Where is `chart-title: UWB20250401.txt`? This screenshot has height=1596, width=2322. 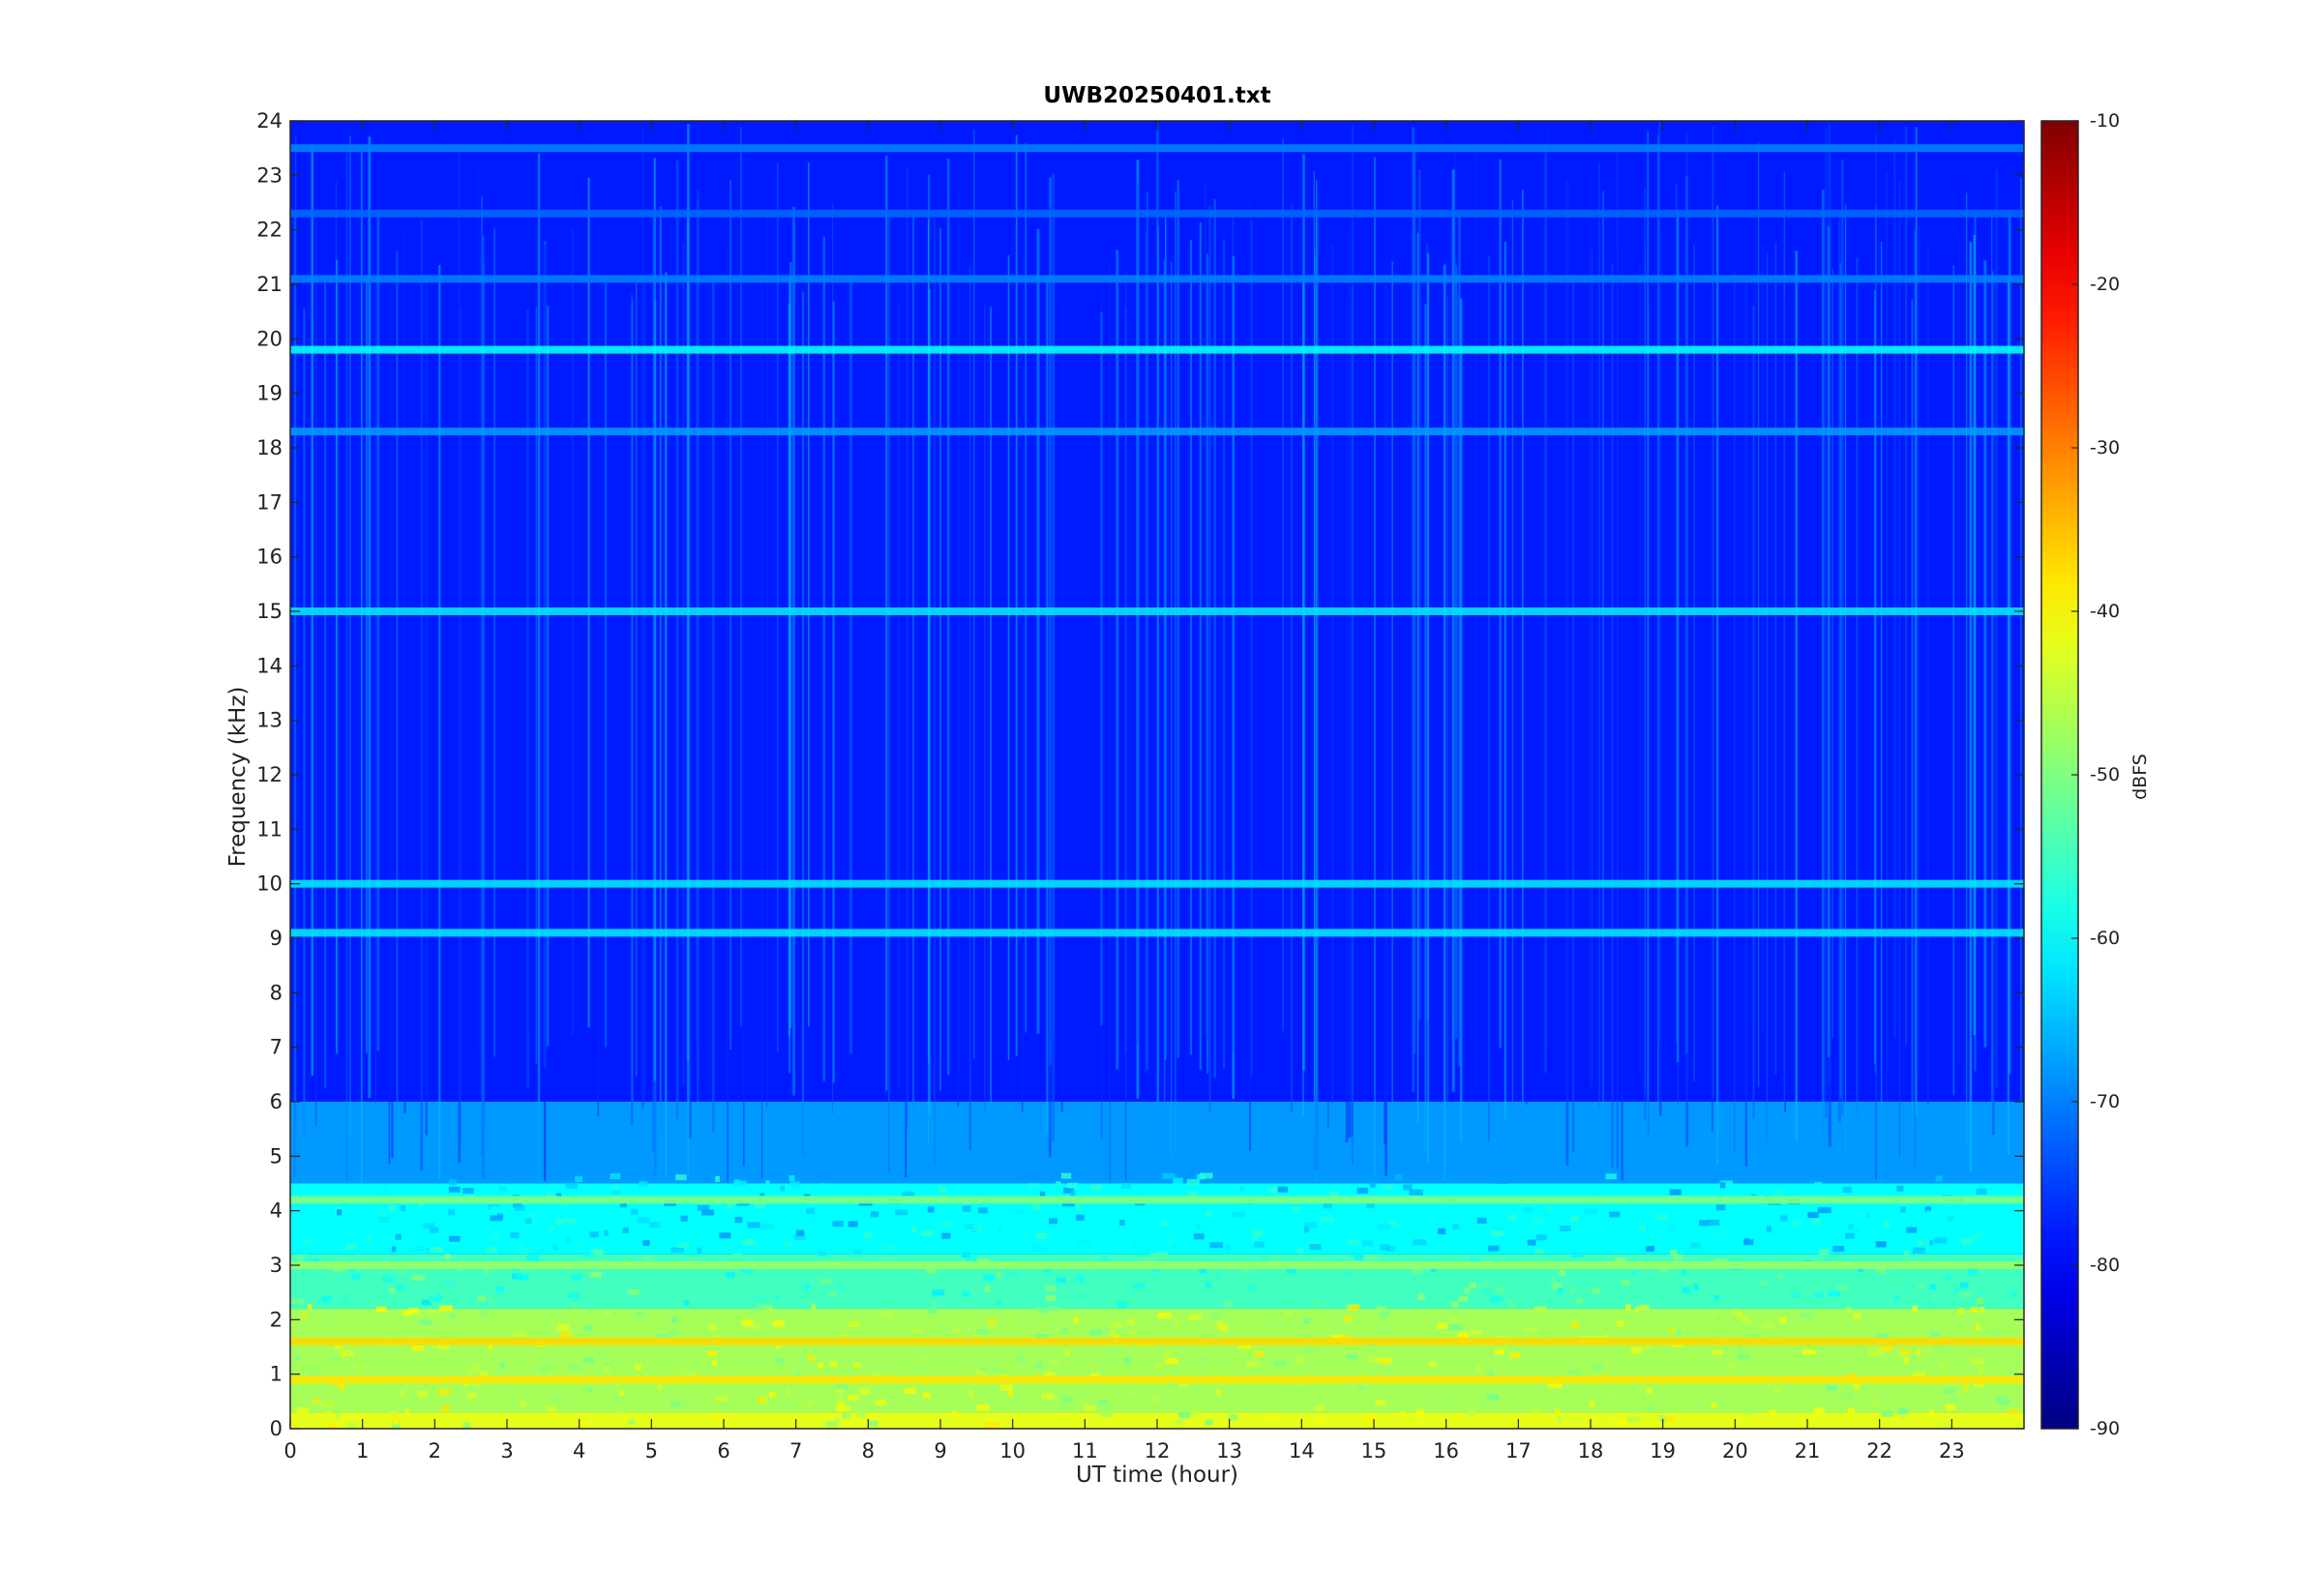
chart-title: UWB20250401.txt is located at coordinates (1157, 95).